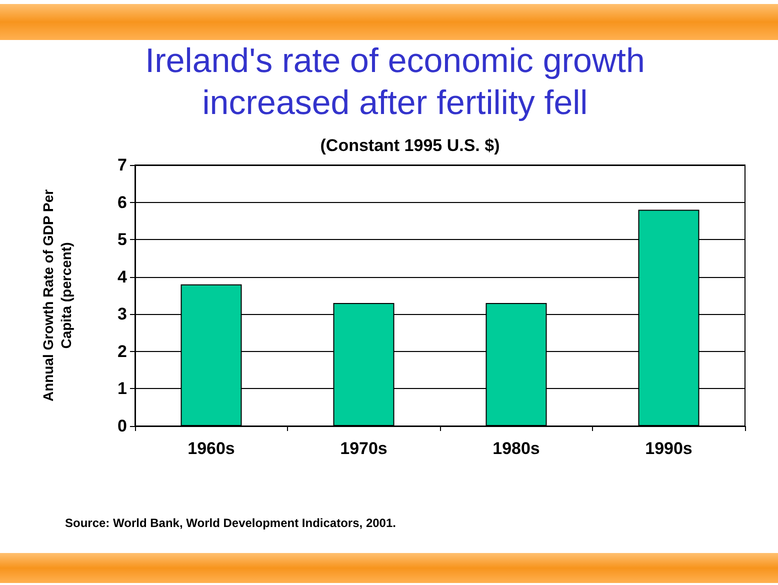  Describe the element at coordinates (211, 448) in the screenshot. I see `x-tick-label: 1960s` at that location.